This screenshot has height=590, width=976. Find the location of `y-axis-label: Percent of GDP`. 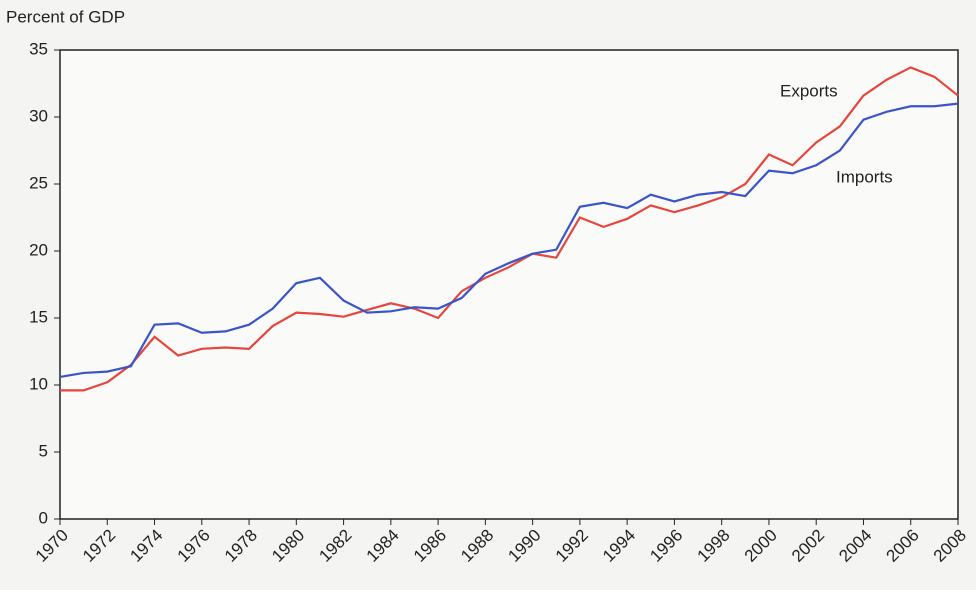

y-axis-label: Percent of GDP is located at coordinates (65, 16).